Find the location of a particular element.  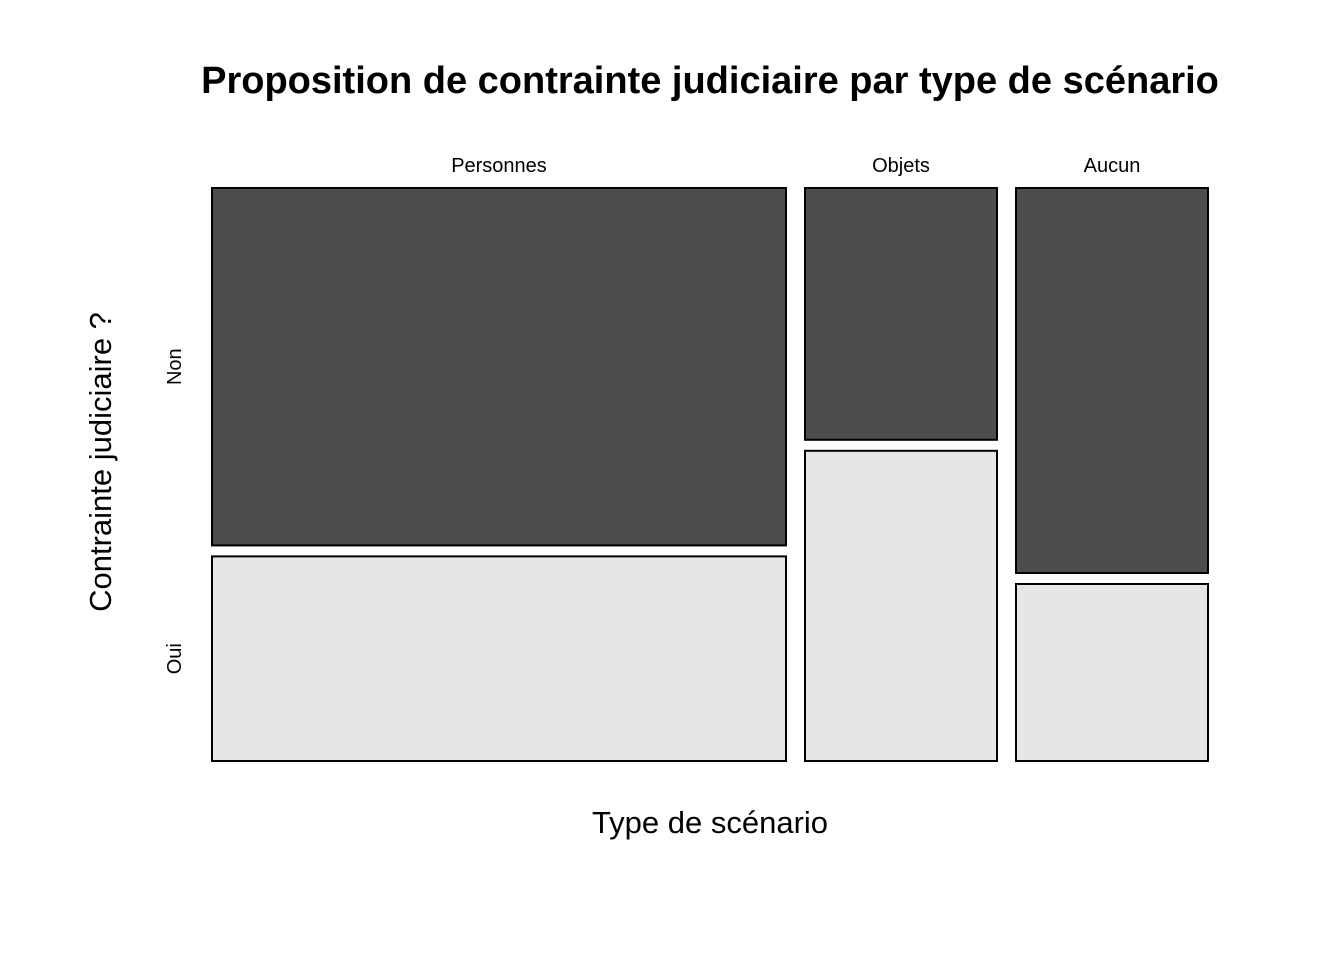

tile-aucun-oui is located at coordinates (1112, 672).